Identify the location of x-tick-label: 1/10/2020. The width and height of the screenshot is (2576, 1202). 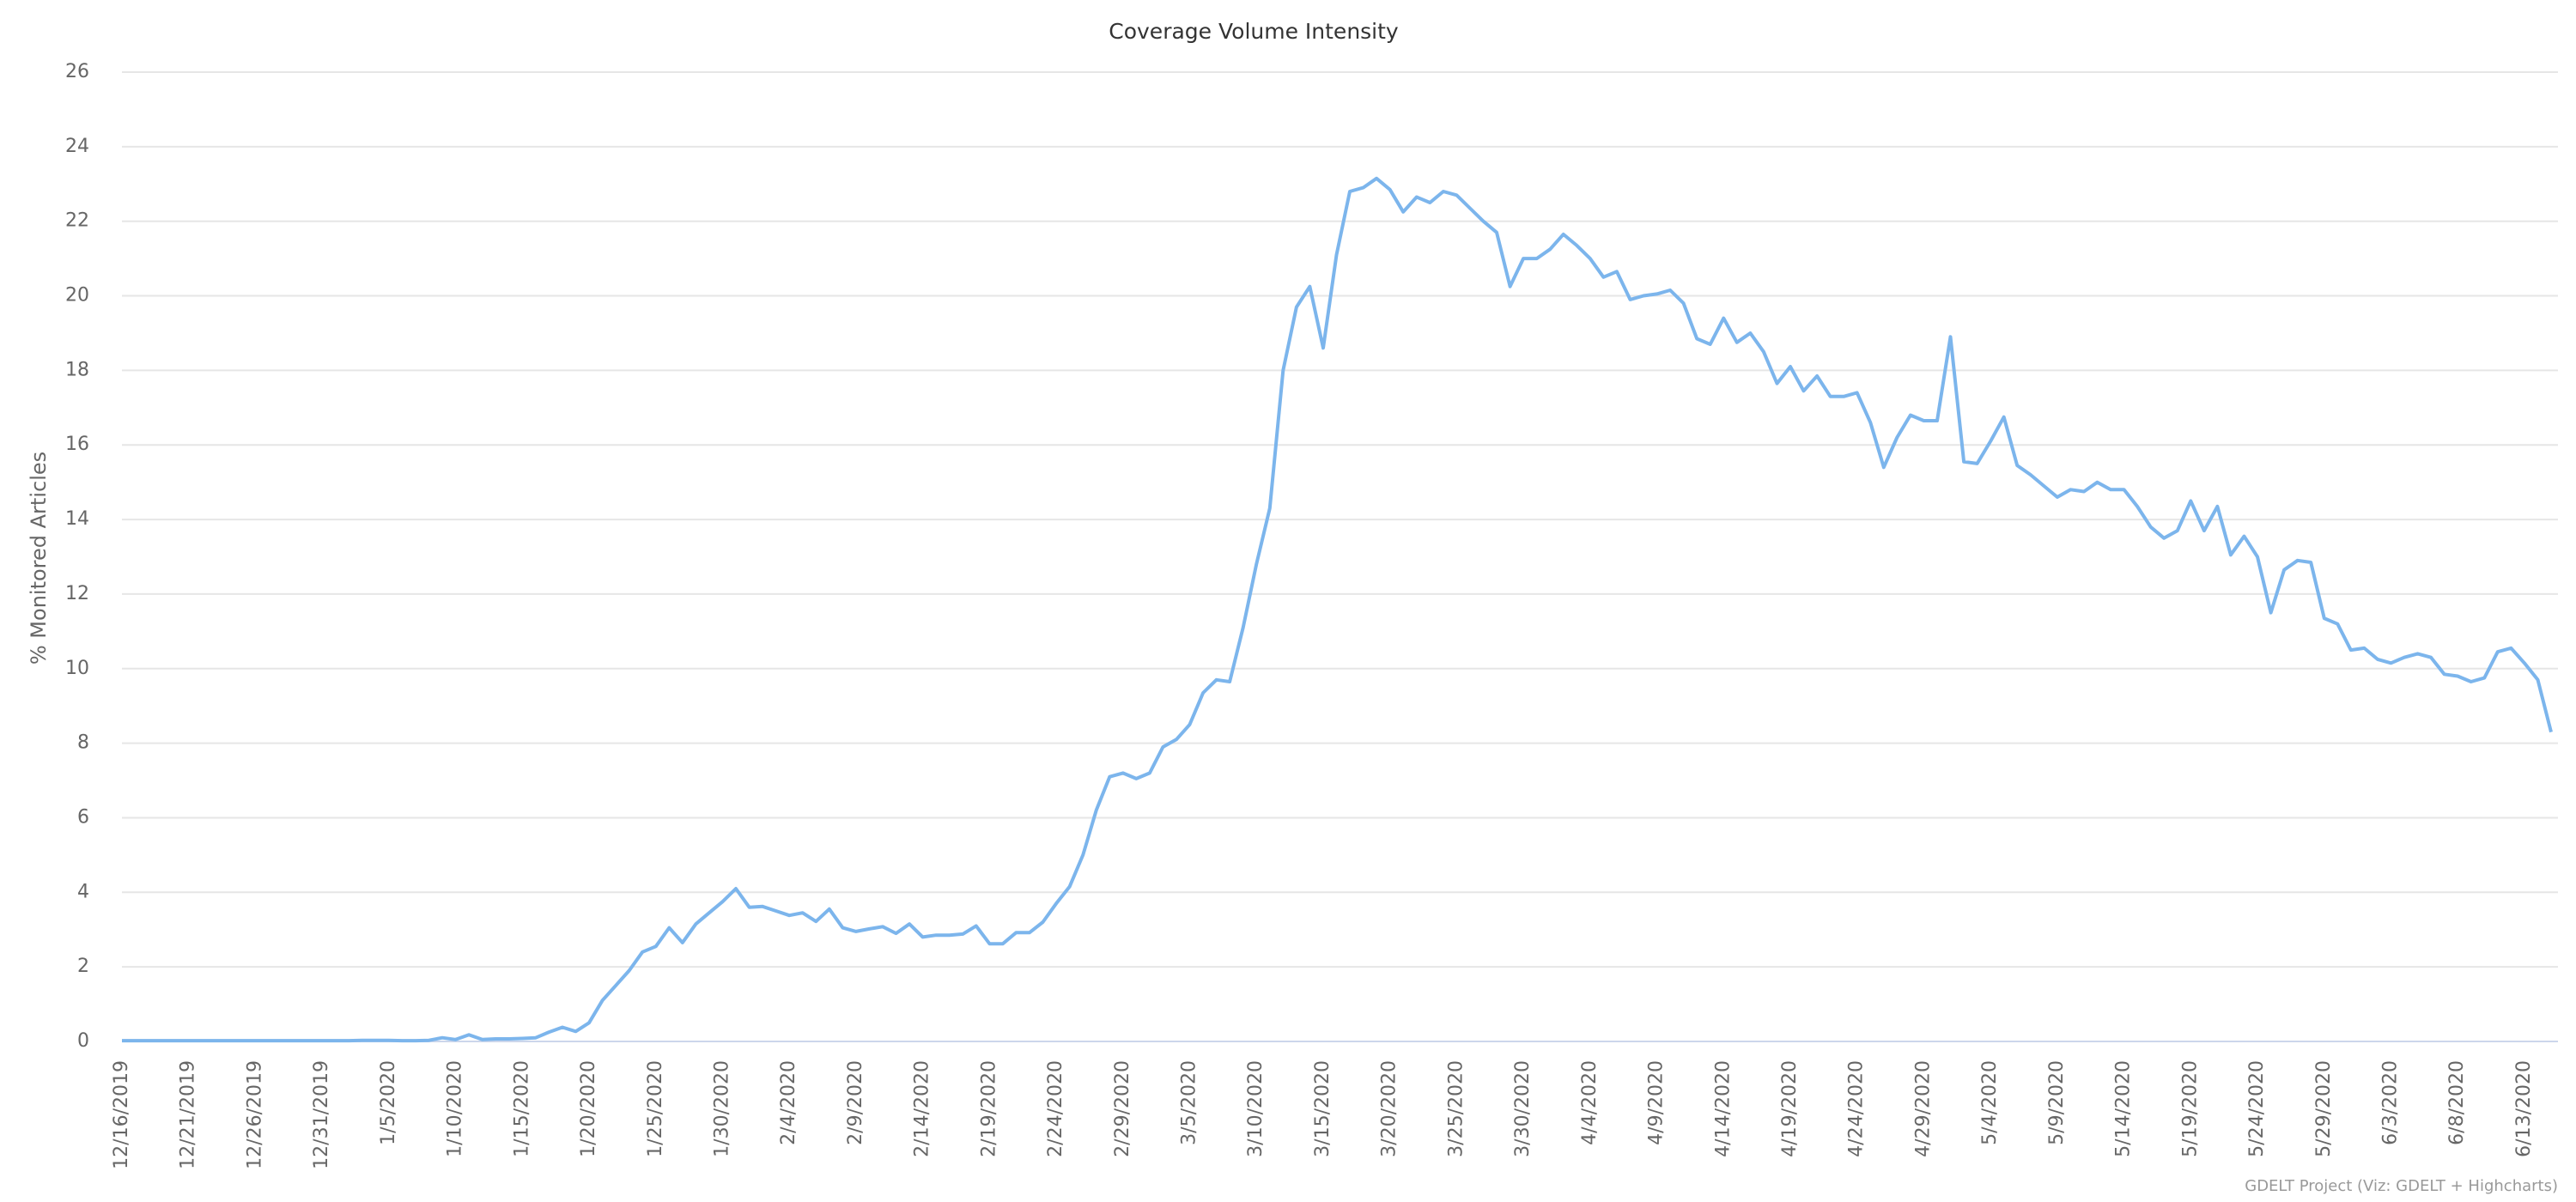
(455, 1108).